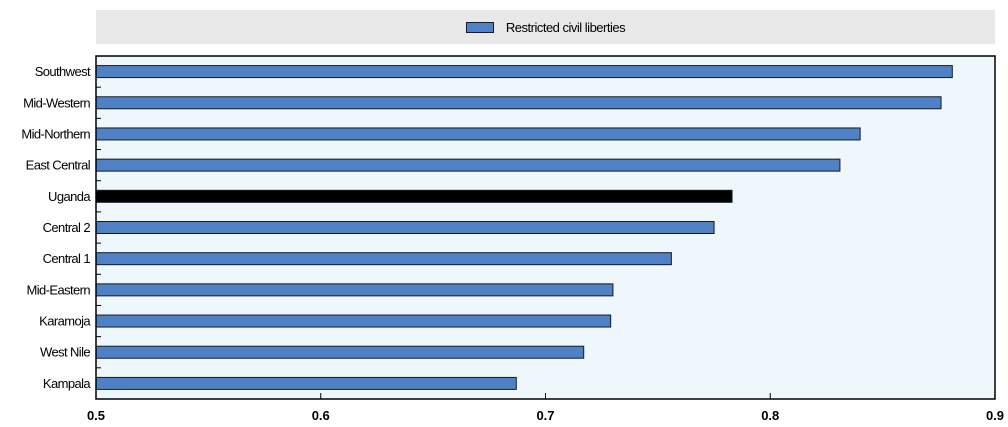  Describe the element at coordinates (565, 27) in the screenshot. I see `legend-label: Restricted civil liberties` at that location.